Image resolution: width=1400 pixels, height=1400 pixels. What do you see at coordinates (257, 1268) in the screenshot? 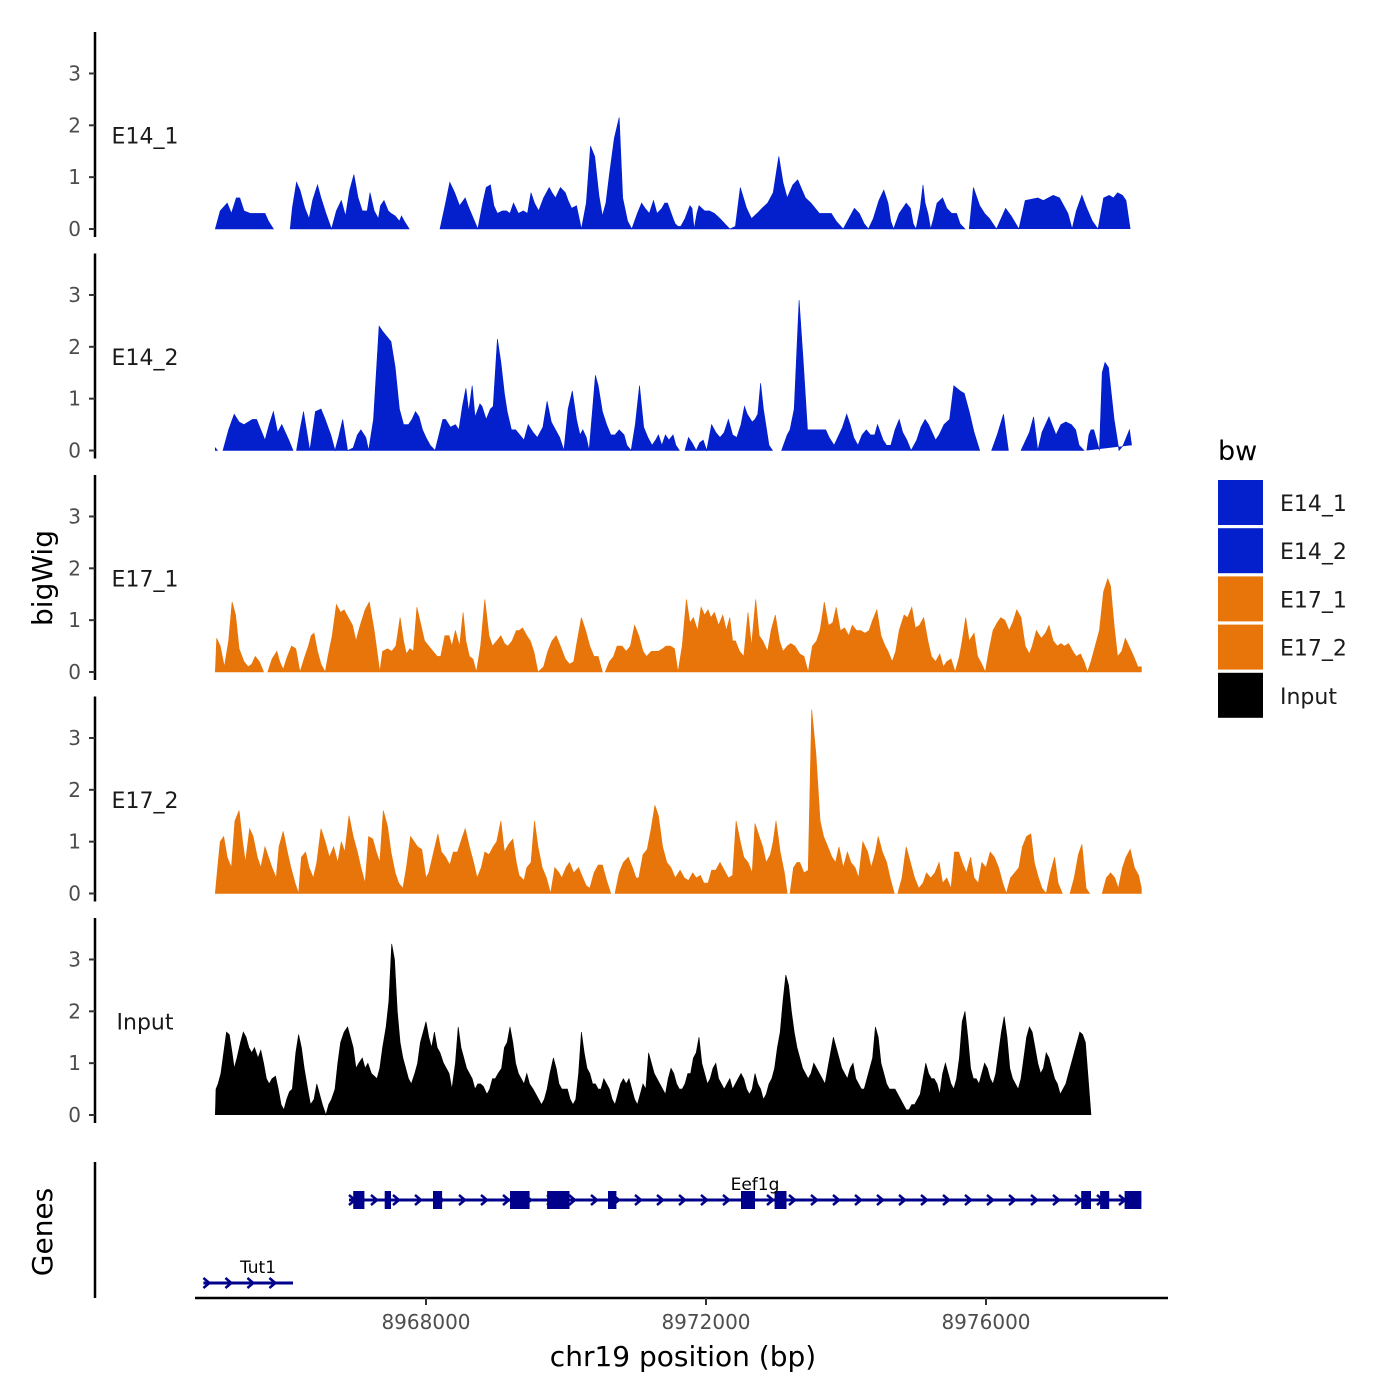
I see `gene-label: Tut1` at bounding box center [257, 1268].